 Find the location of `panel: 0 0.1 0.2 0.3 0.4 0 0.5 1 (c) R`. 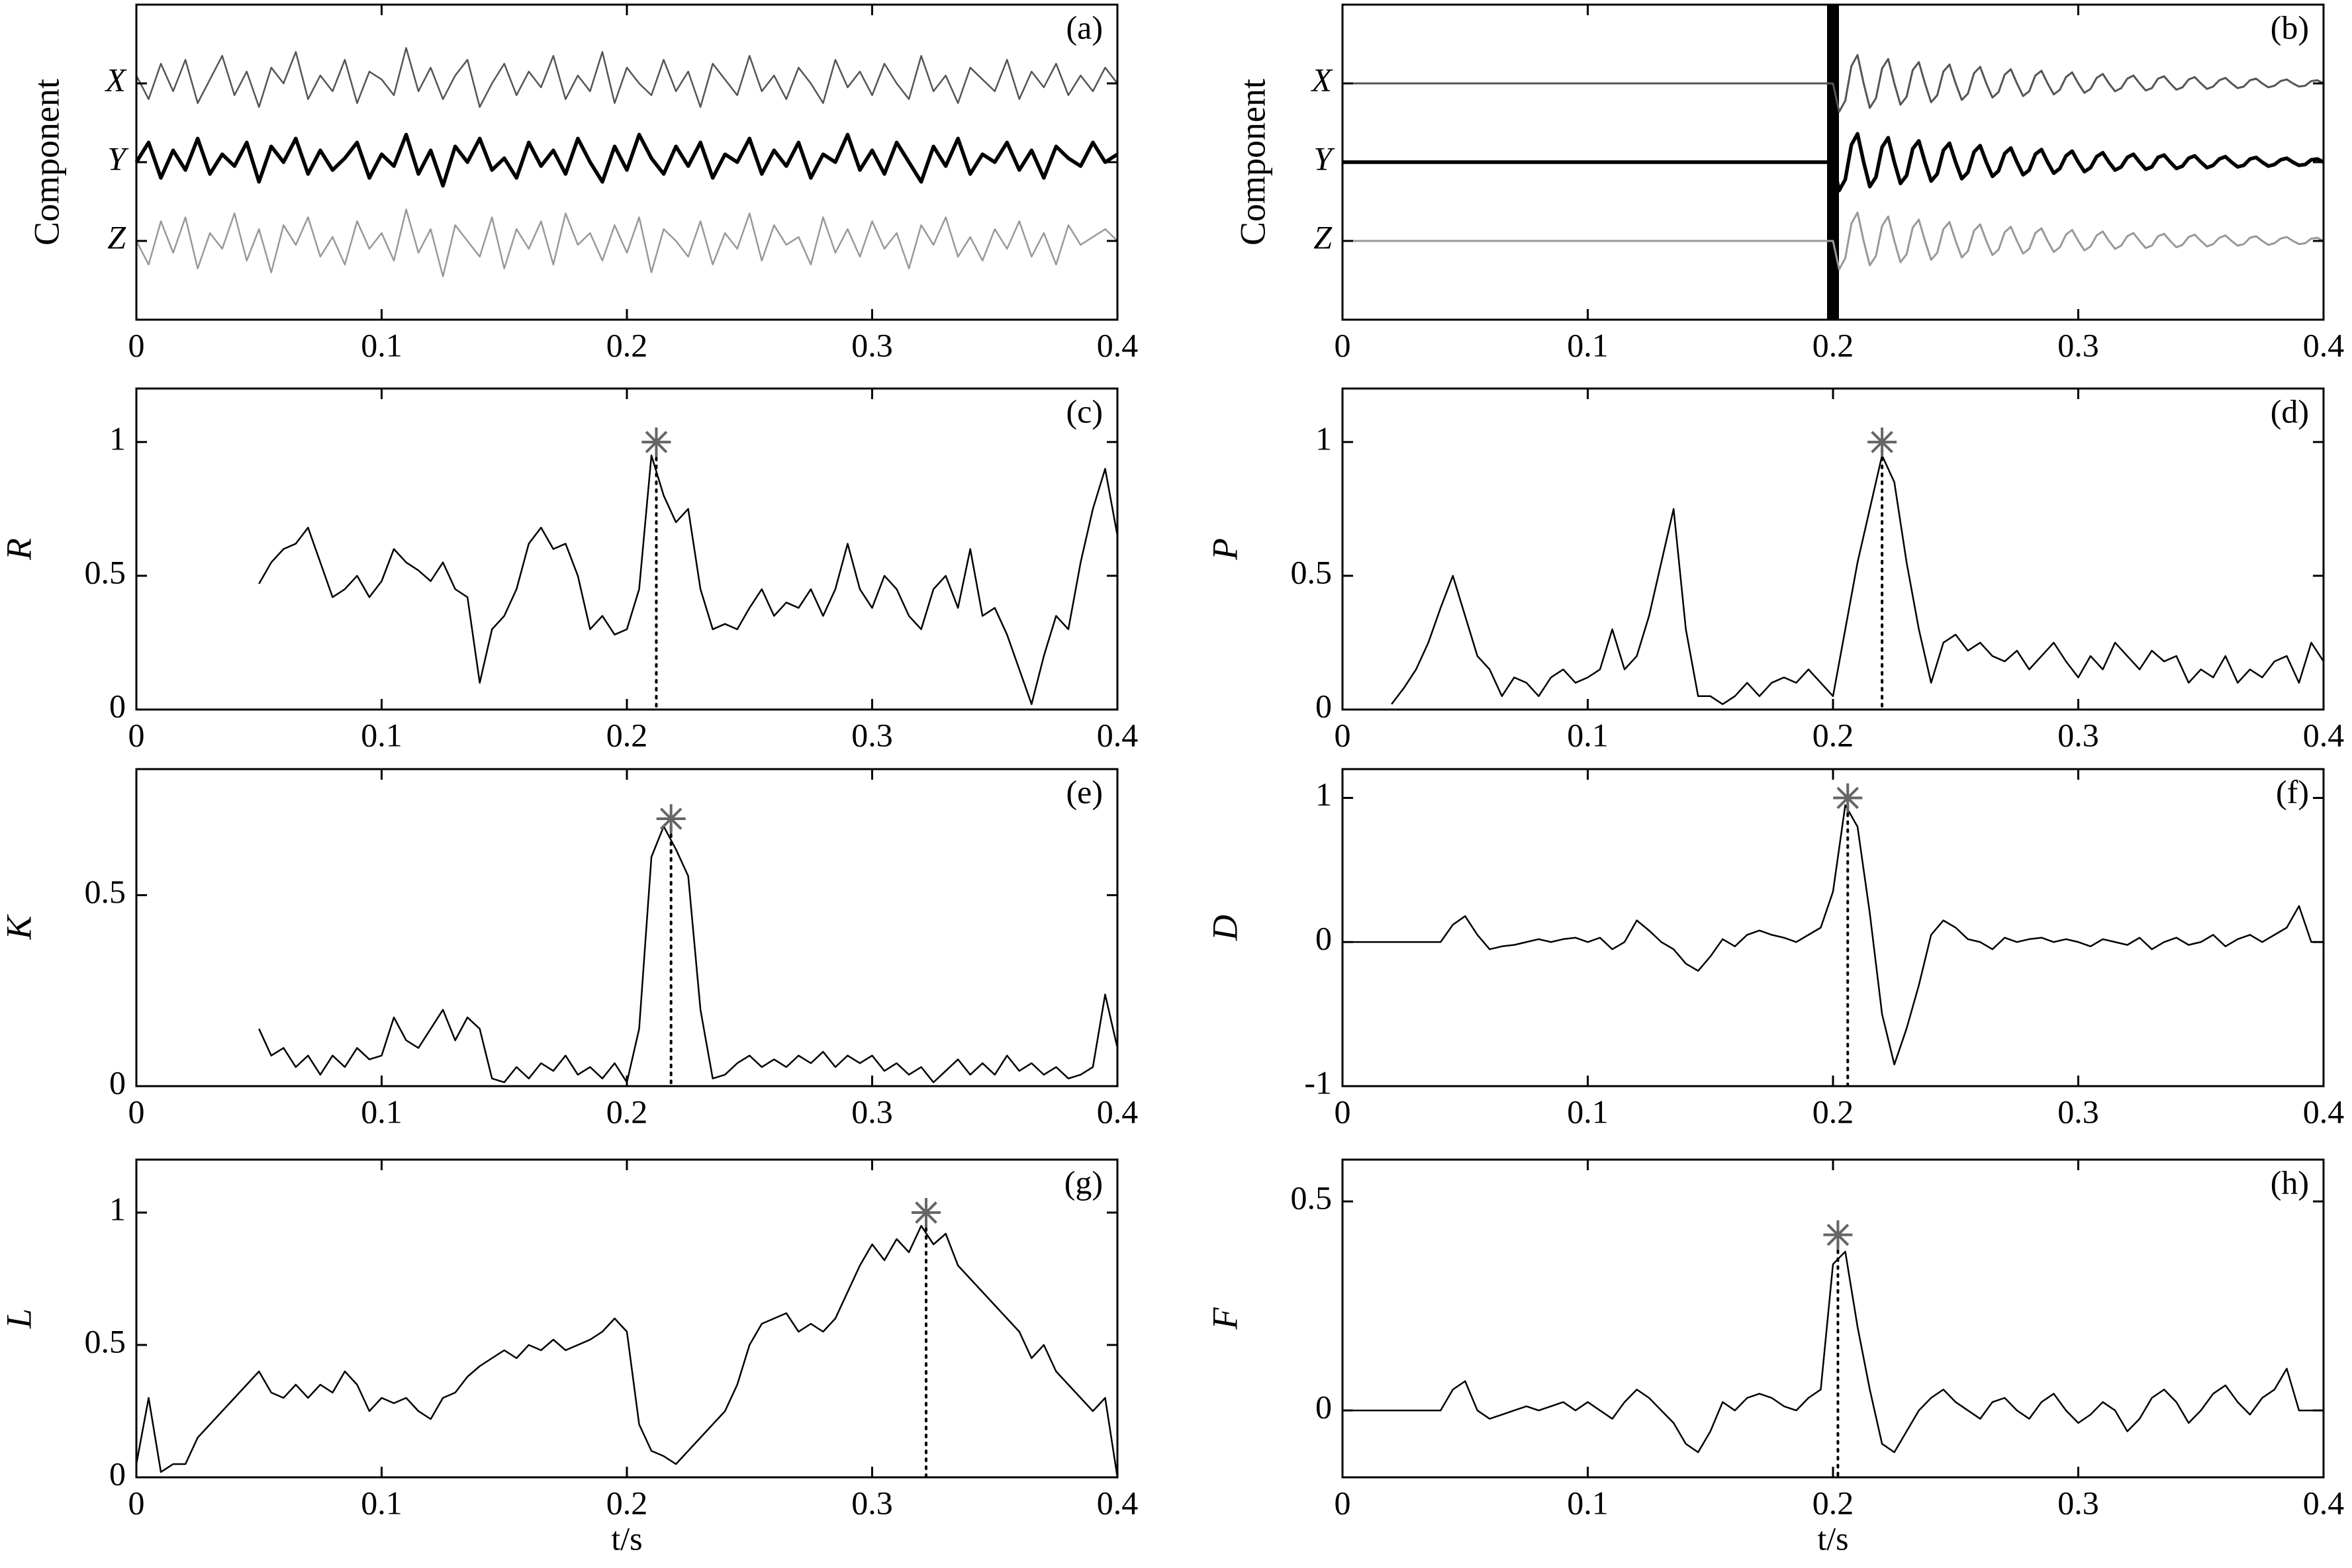

panel: 0 0.1 0.2 0.3 0.4 0 0.5 1 (c) R is located at coordinates (569, 570).